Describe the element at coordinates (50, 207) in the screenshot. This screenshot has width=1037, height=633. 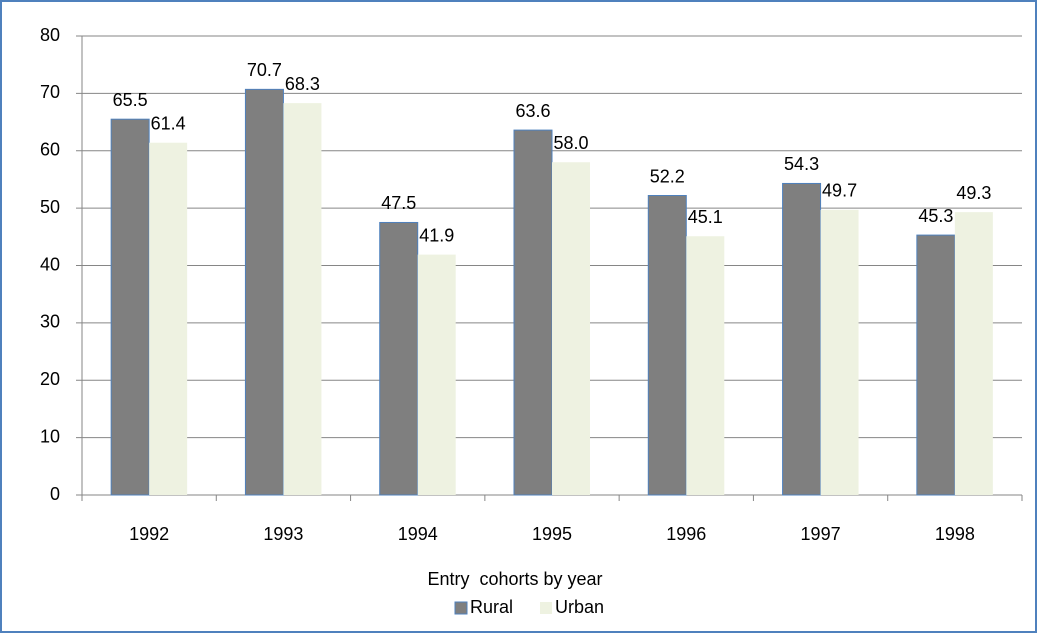
I see `y-tick-label: 50` at that location.